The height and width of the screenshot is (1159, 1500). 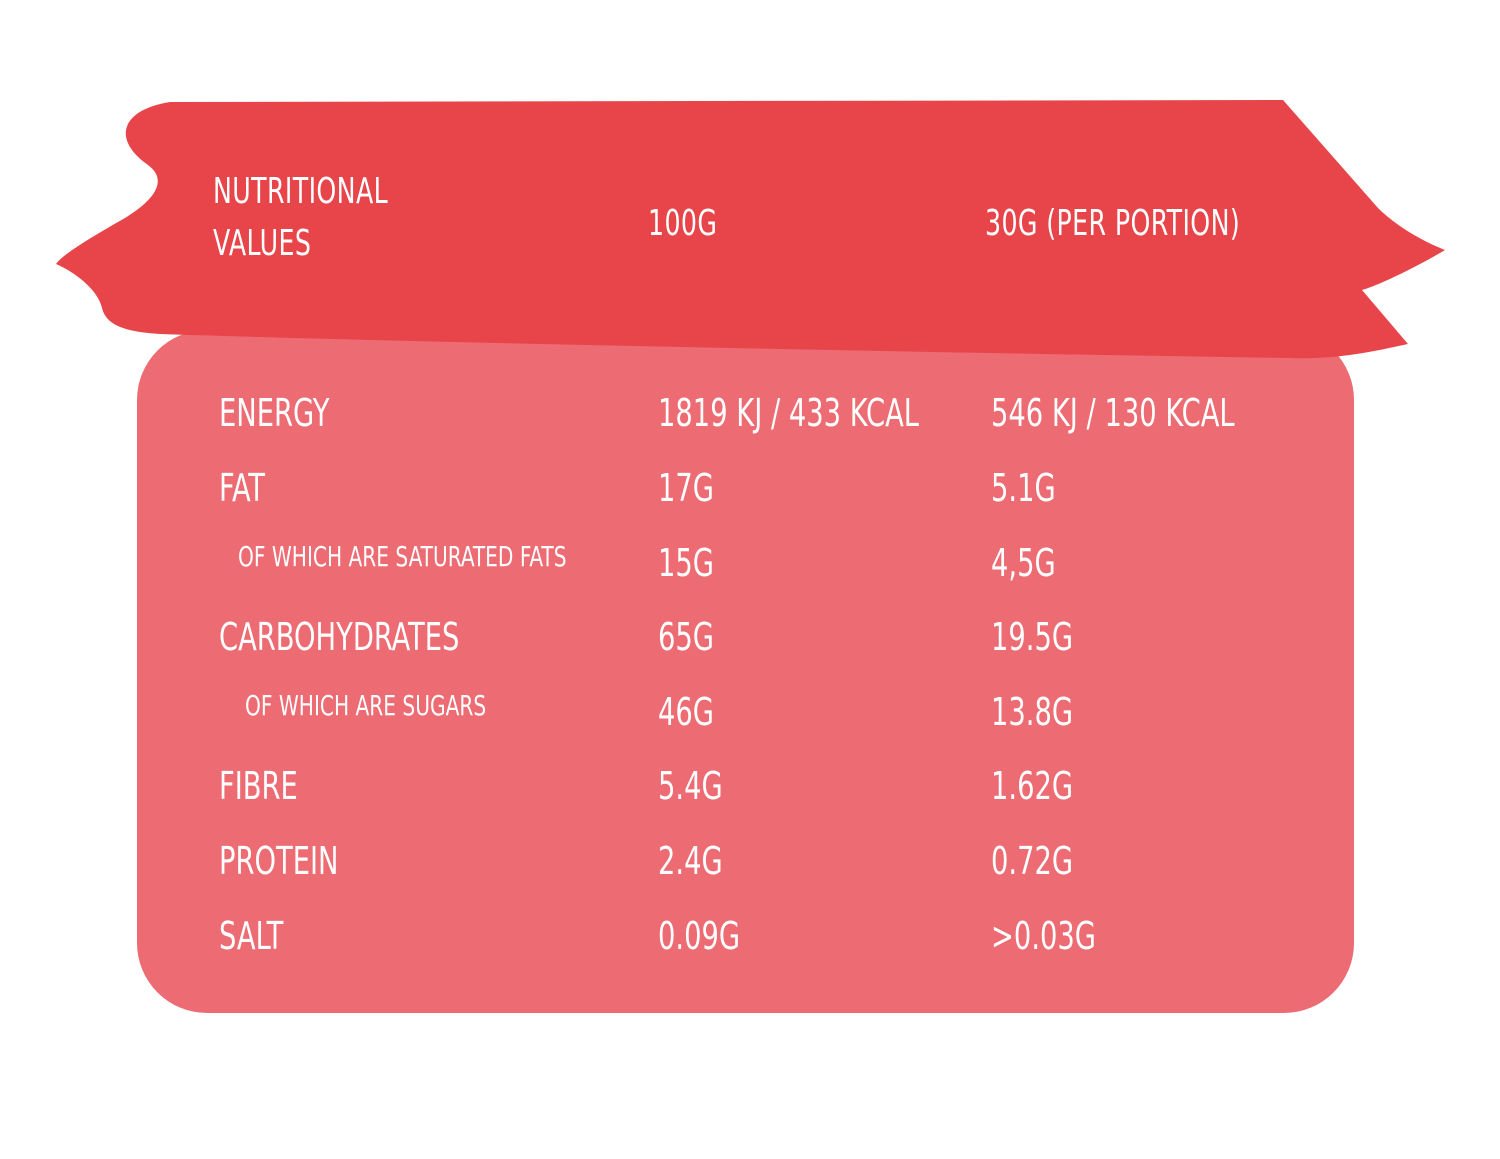 I want to click on value-per-portion: 0.72G, so click(x=1032, y=861).